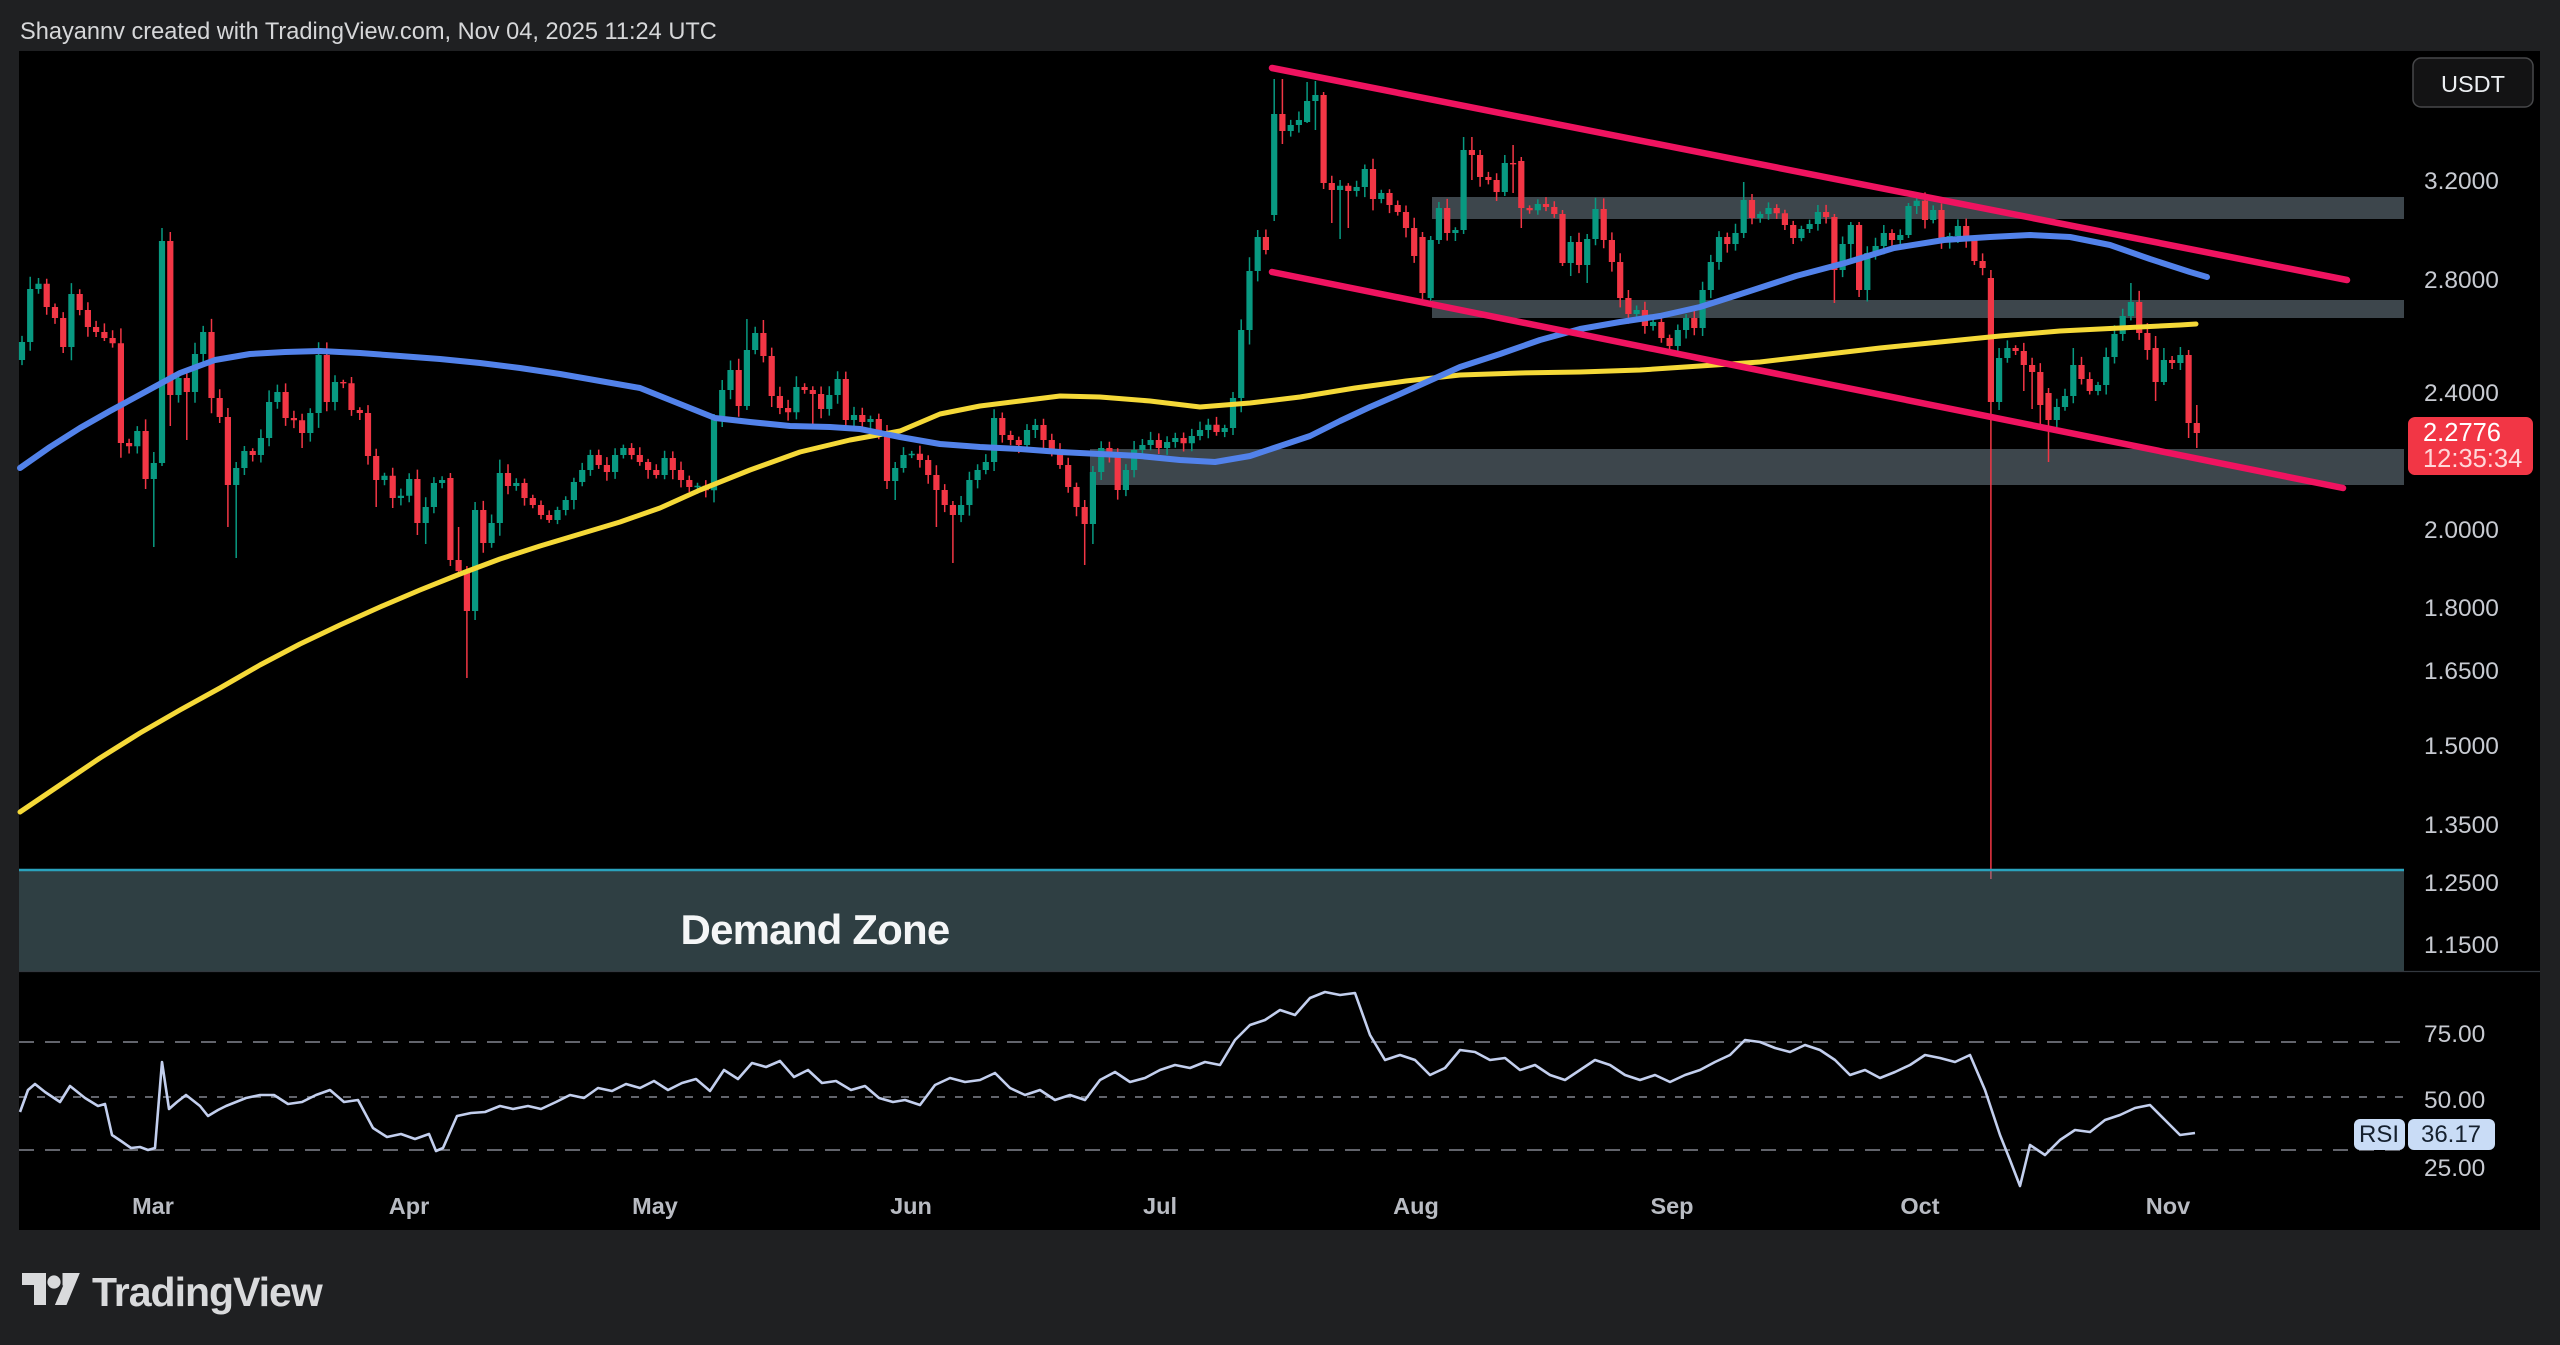 This screenshot has height=1345, width=2560. I want to click on svg-text: 36.17, so click(2451, 1134).